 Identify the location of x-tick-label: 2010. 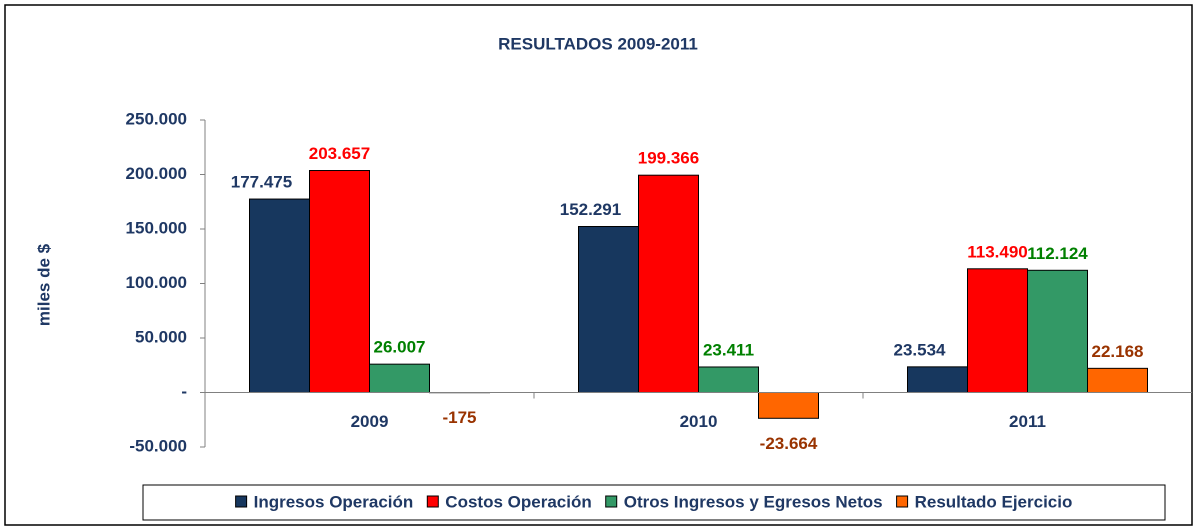
(699, 421).